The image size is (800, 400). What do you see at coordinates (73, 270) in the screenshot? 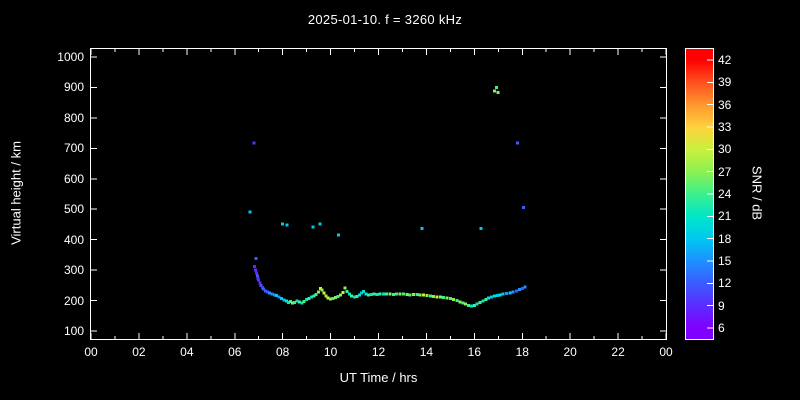
I see `y-tick-label: 300` at bounding box center [73, 270].